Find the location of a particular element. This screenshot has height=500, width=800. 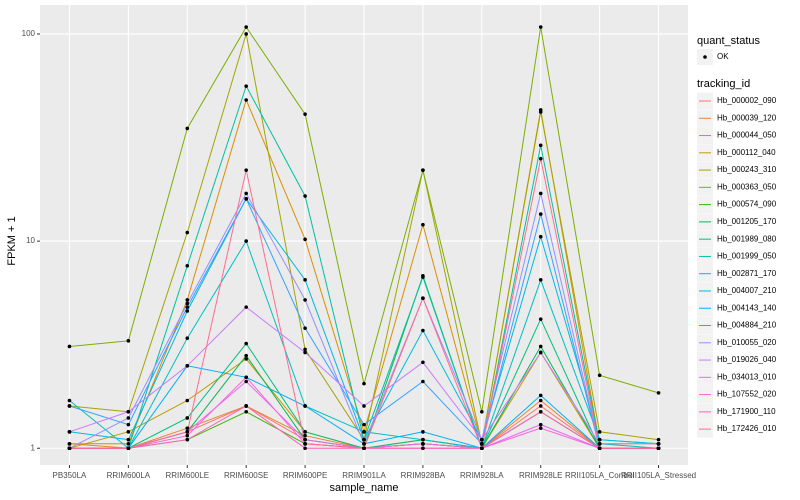

legend-label: Hb_000574_090 is located at coordinates (747, 204).